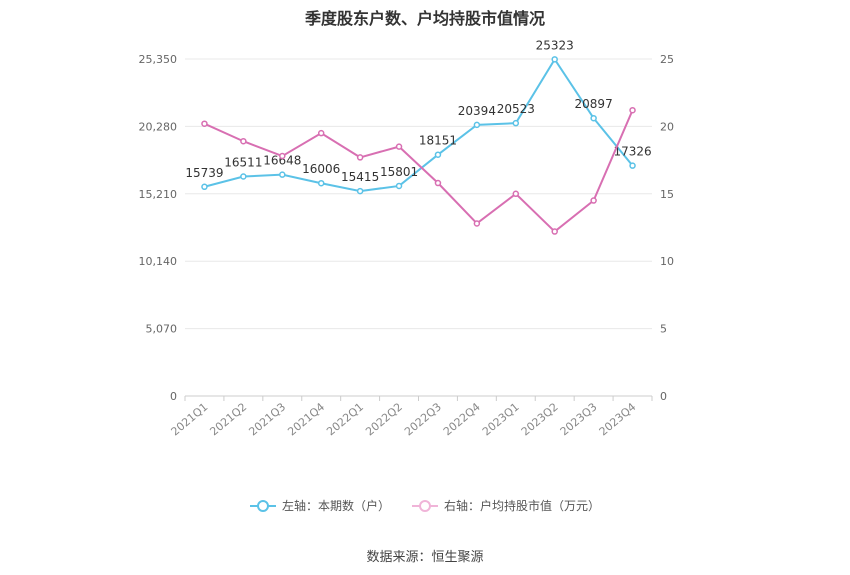  I want to click on data-label: 15801, so click(399, 172).